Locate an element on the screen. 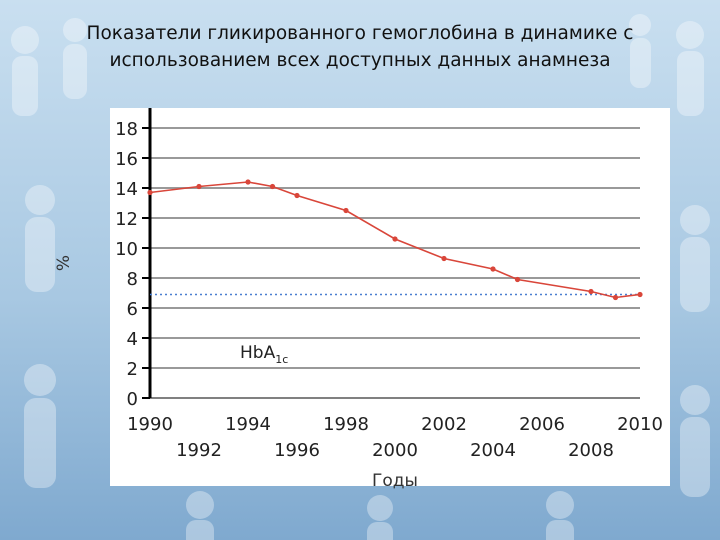 The image size is (720, 540). x-tick-label-1990: 1990 is located at coordinates (150, 424).